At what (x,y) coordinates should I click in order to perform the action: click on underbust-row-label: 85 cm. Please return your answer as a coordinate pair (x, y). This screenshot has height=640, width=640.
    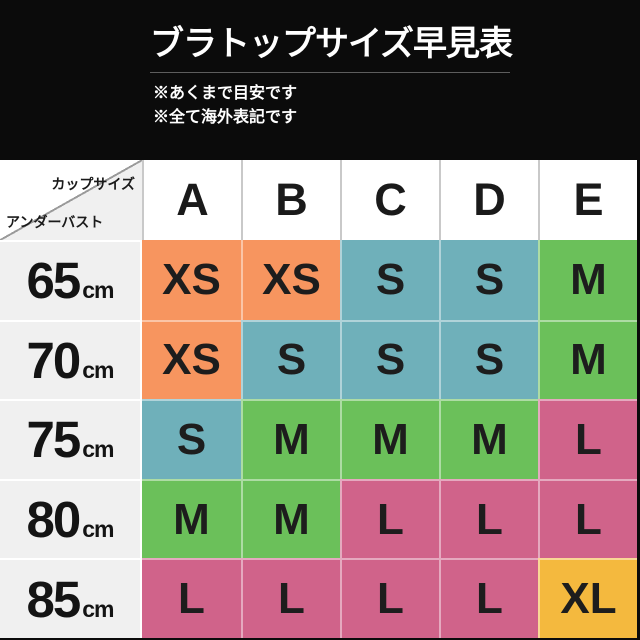
    Looking at the image, I should click on (71, 598).